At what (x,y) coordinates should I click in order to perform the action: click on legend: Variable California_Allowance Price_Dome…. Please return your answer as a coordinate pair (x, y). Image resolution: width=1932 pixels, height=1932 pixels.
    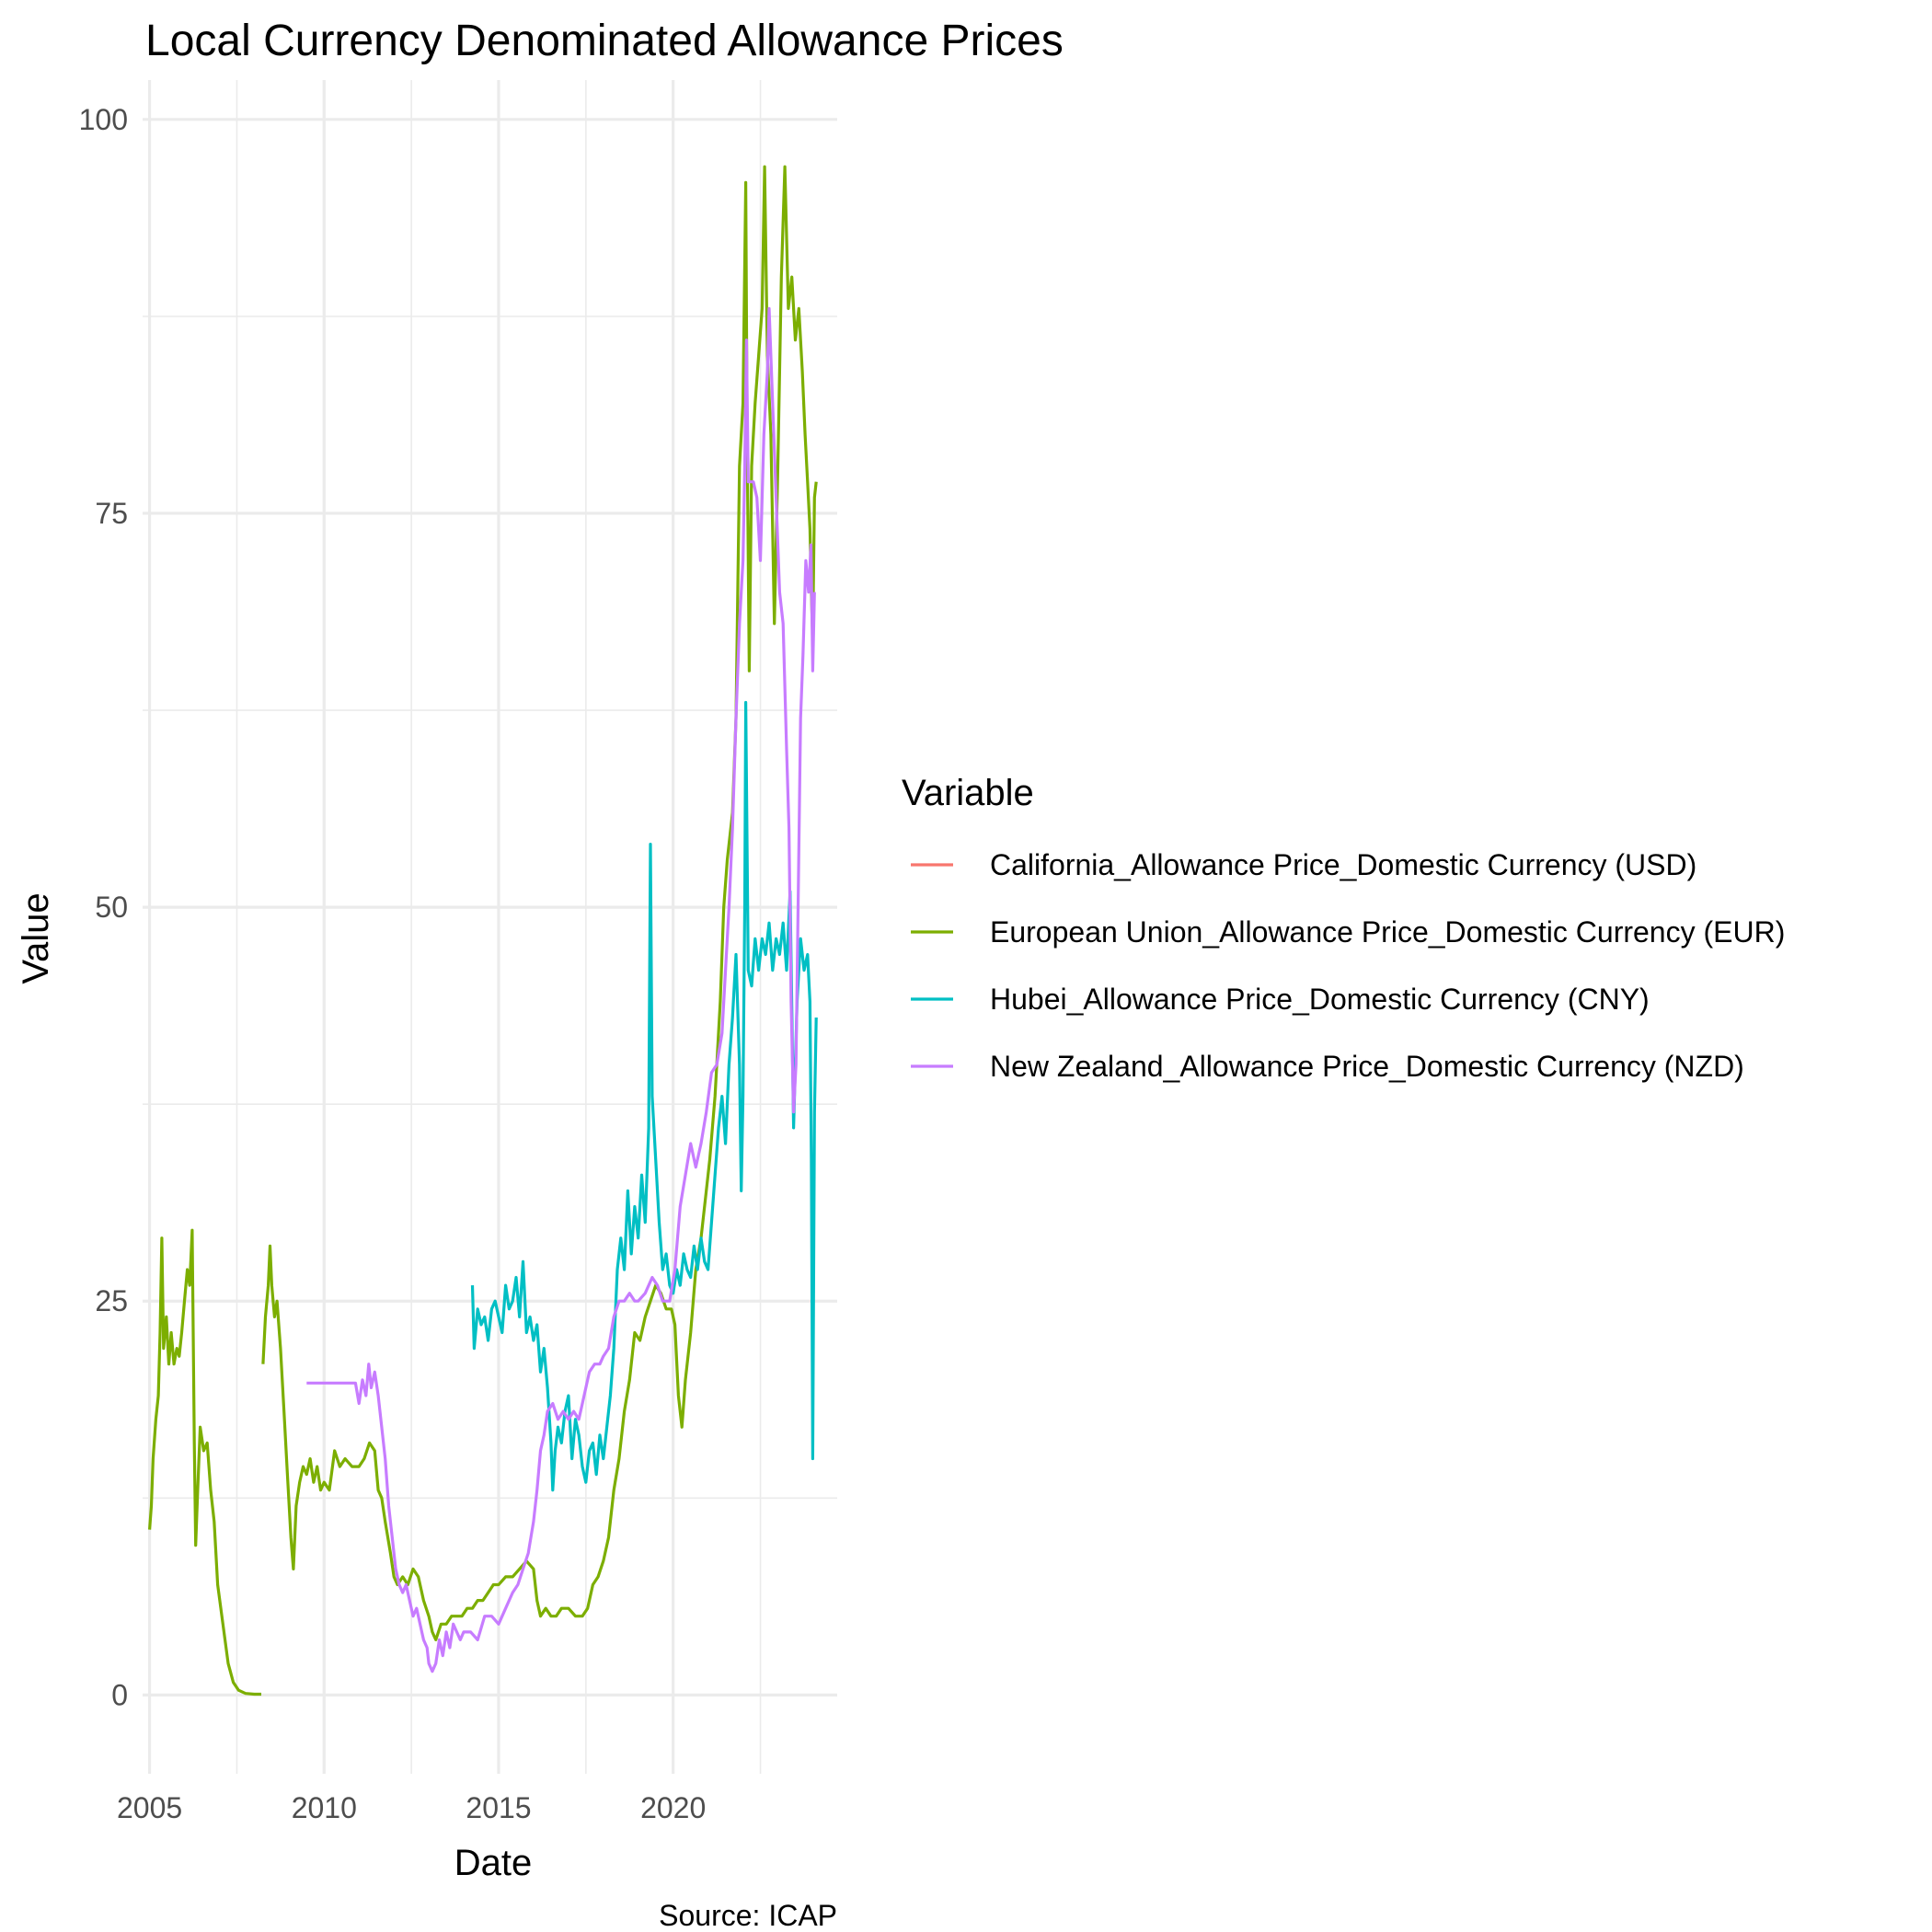
    Looking at the image, I should click on (1343, 928).